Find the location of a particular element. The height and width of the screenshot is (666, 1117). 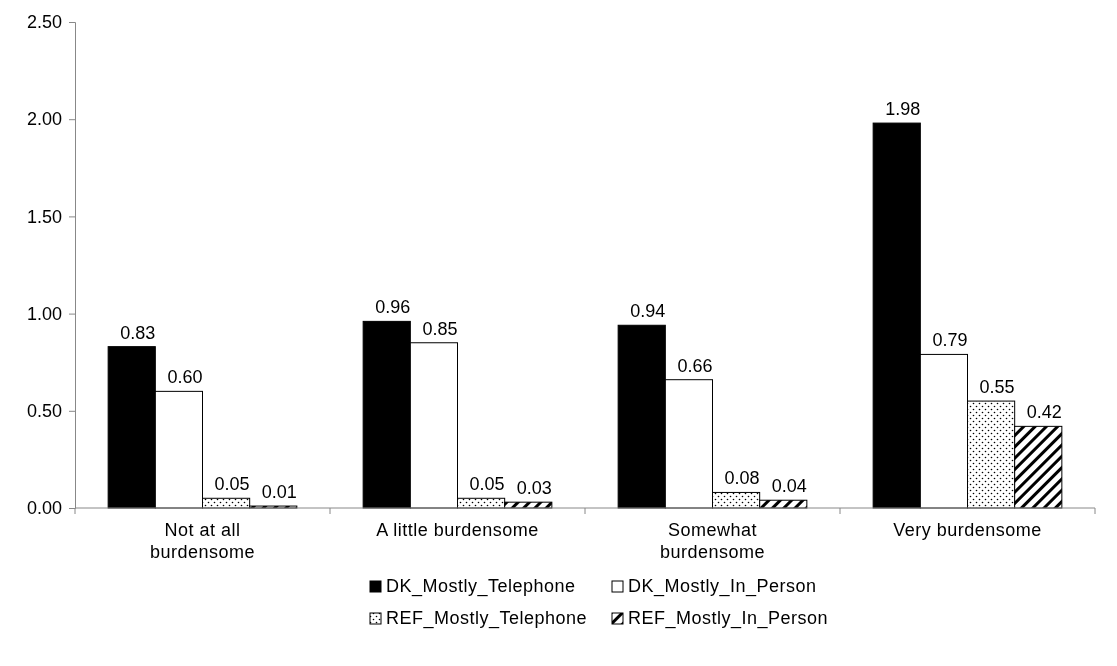

legend-label: REF_Mostly_Telephone is located at coordinates (487, 618).